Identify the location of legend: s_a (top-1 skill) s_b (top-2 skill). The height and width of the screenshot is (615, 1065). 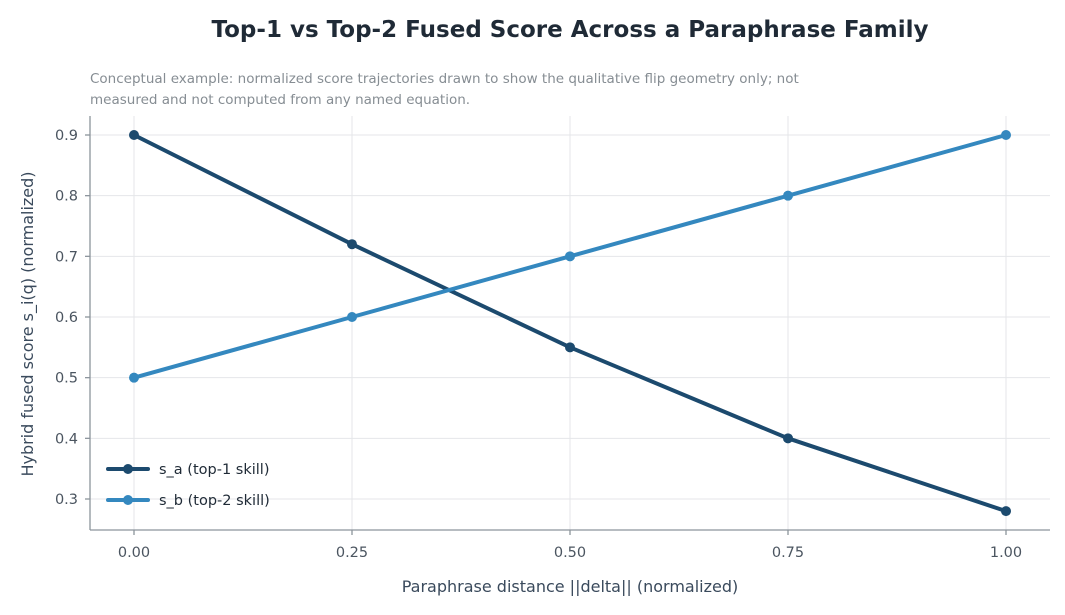
(188, 485).